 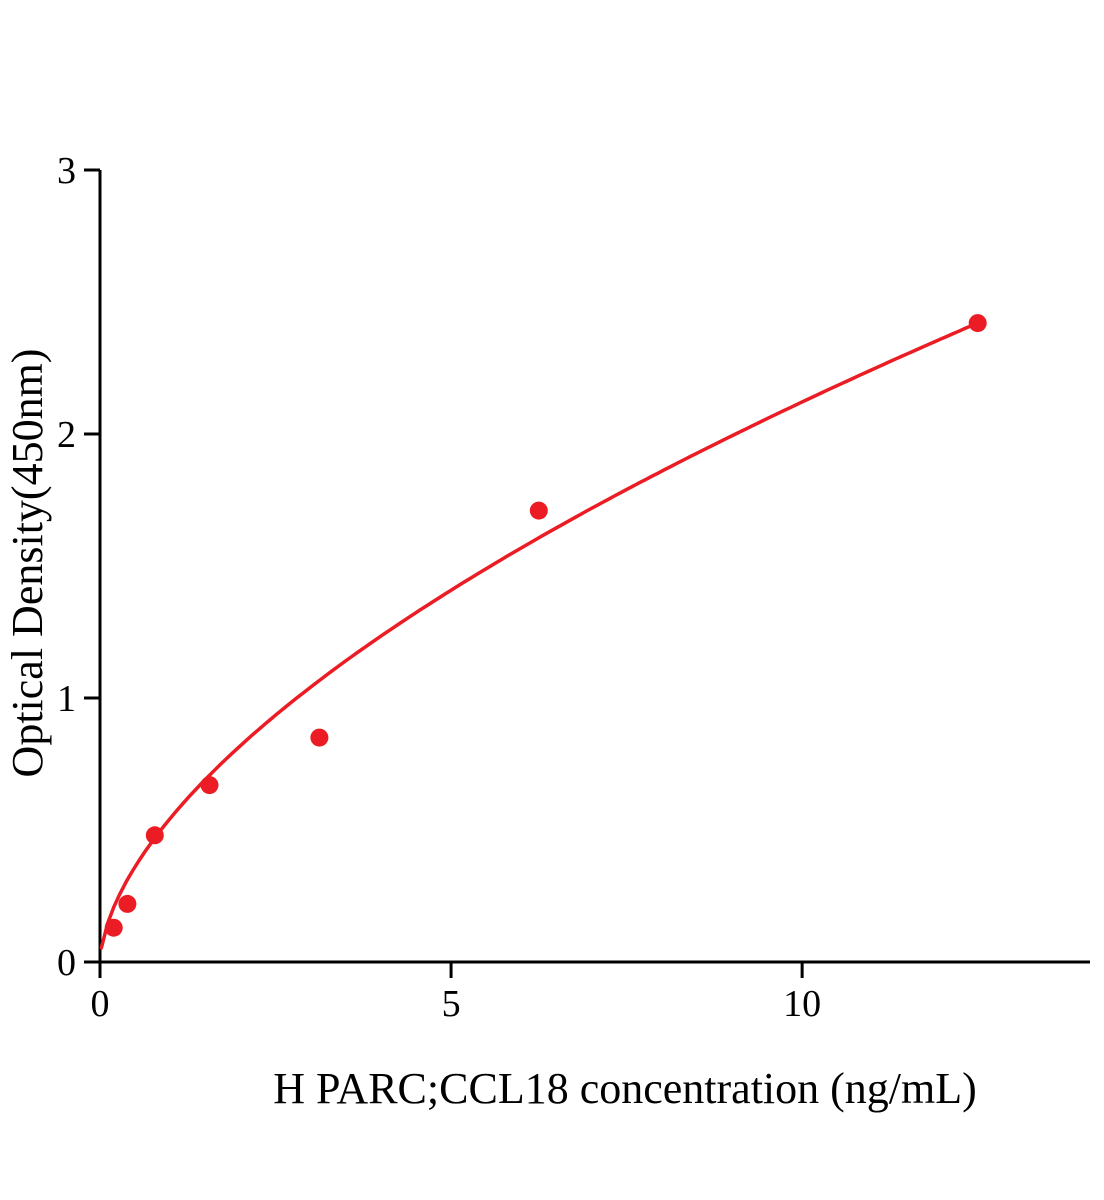 What do you see at coordinates (451, 1004) in the screenshot?
I see `x-tick-label: 5` at bounding box center [451, 1004].